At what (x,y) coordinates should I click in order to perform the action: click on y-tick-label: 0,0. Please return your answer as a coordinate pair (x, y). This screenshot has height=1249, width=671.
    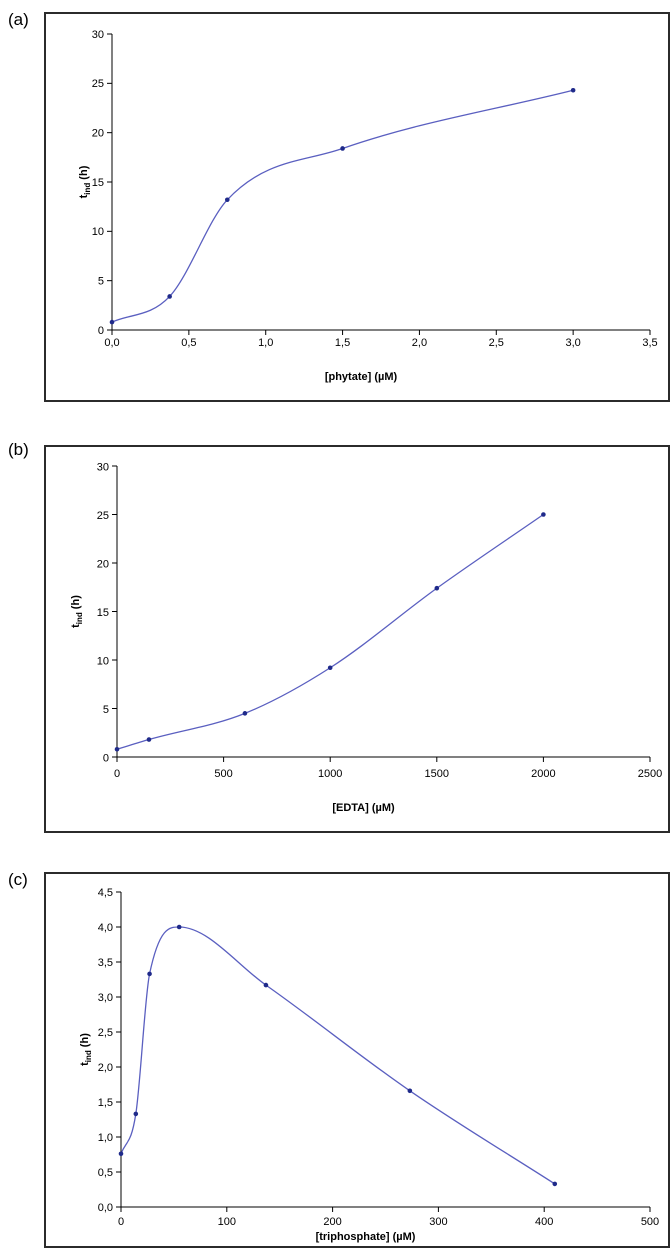
    Looking at the image, I should click on (105, 1208).